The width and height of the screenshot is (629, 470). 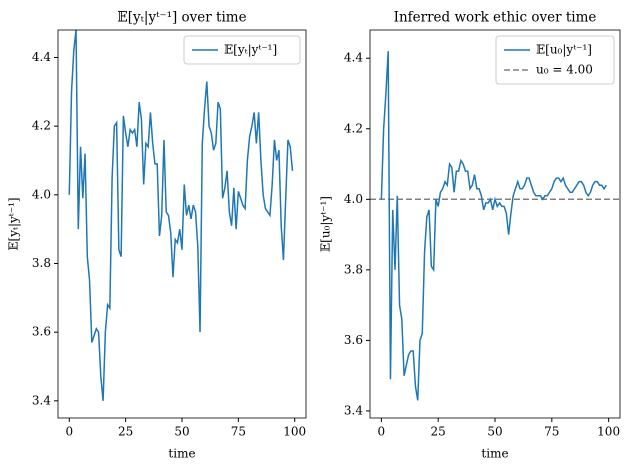 I want to click on legend-label: 𝔼[yₜ|yᵗ⁻¹], so click(x=250, y=50).